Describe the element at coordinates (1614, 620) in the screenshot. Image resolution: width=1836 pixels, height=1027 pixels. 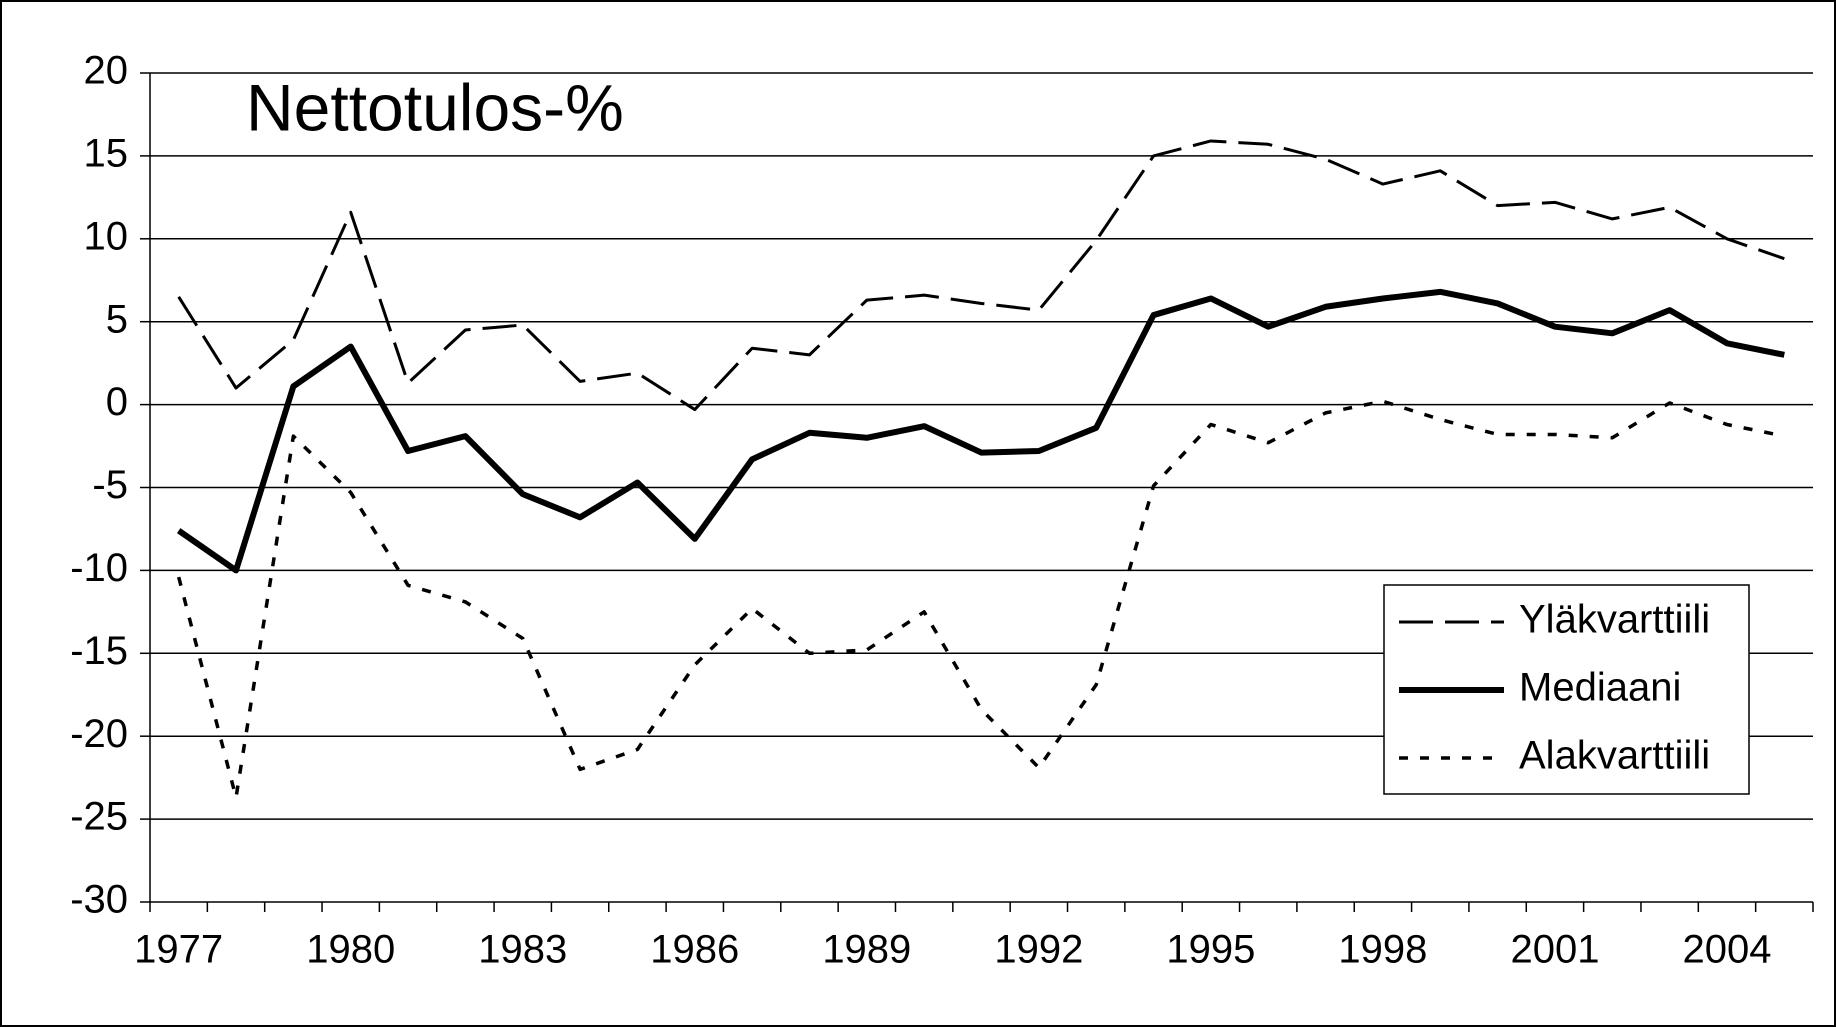
I see `legend-label: Yläkvarttiili` at that location.